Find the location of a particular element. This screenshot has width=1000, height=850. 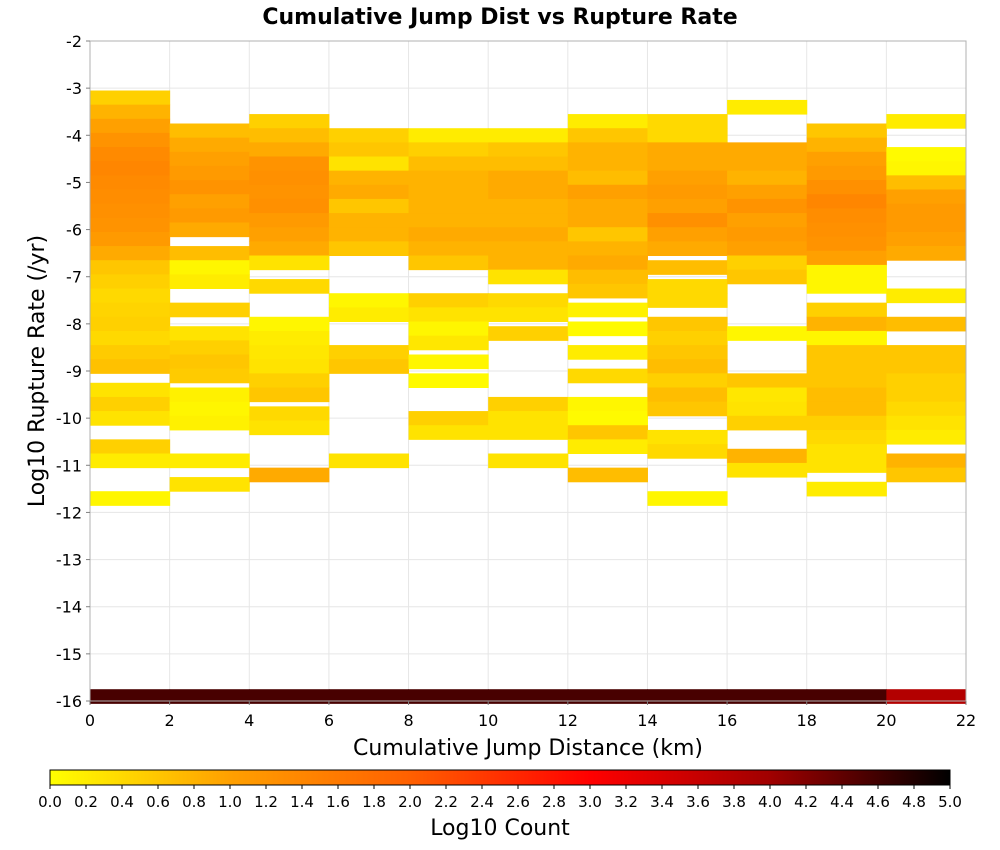

y-tick-label: -7 is located at coordinates (74, 277).